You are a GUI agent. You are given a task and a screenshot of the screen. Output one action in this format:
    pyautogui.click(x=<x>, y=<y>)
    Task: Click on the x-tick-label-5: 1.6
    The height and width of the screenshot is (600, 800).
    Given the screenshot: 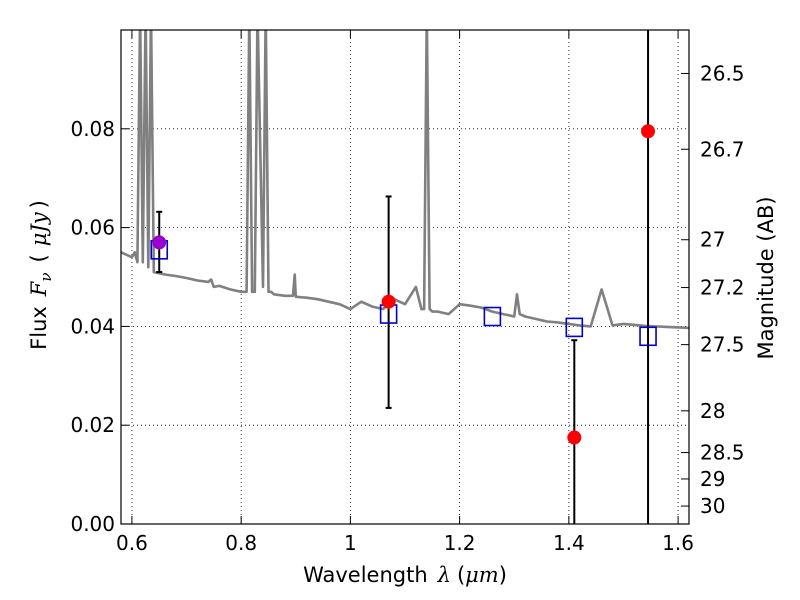 What is the action you would take?
    pyautogui.click(x=678, y=543)
    